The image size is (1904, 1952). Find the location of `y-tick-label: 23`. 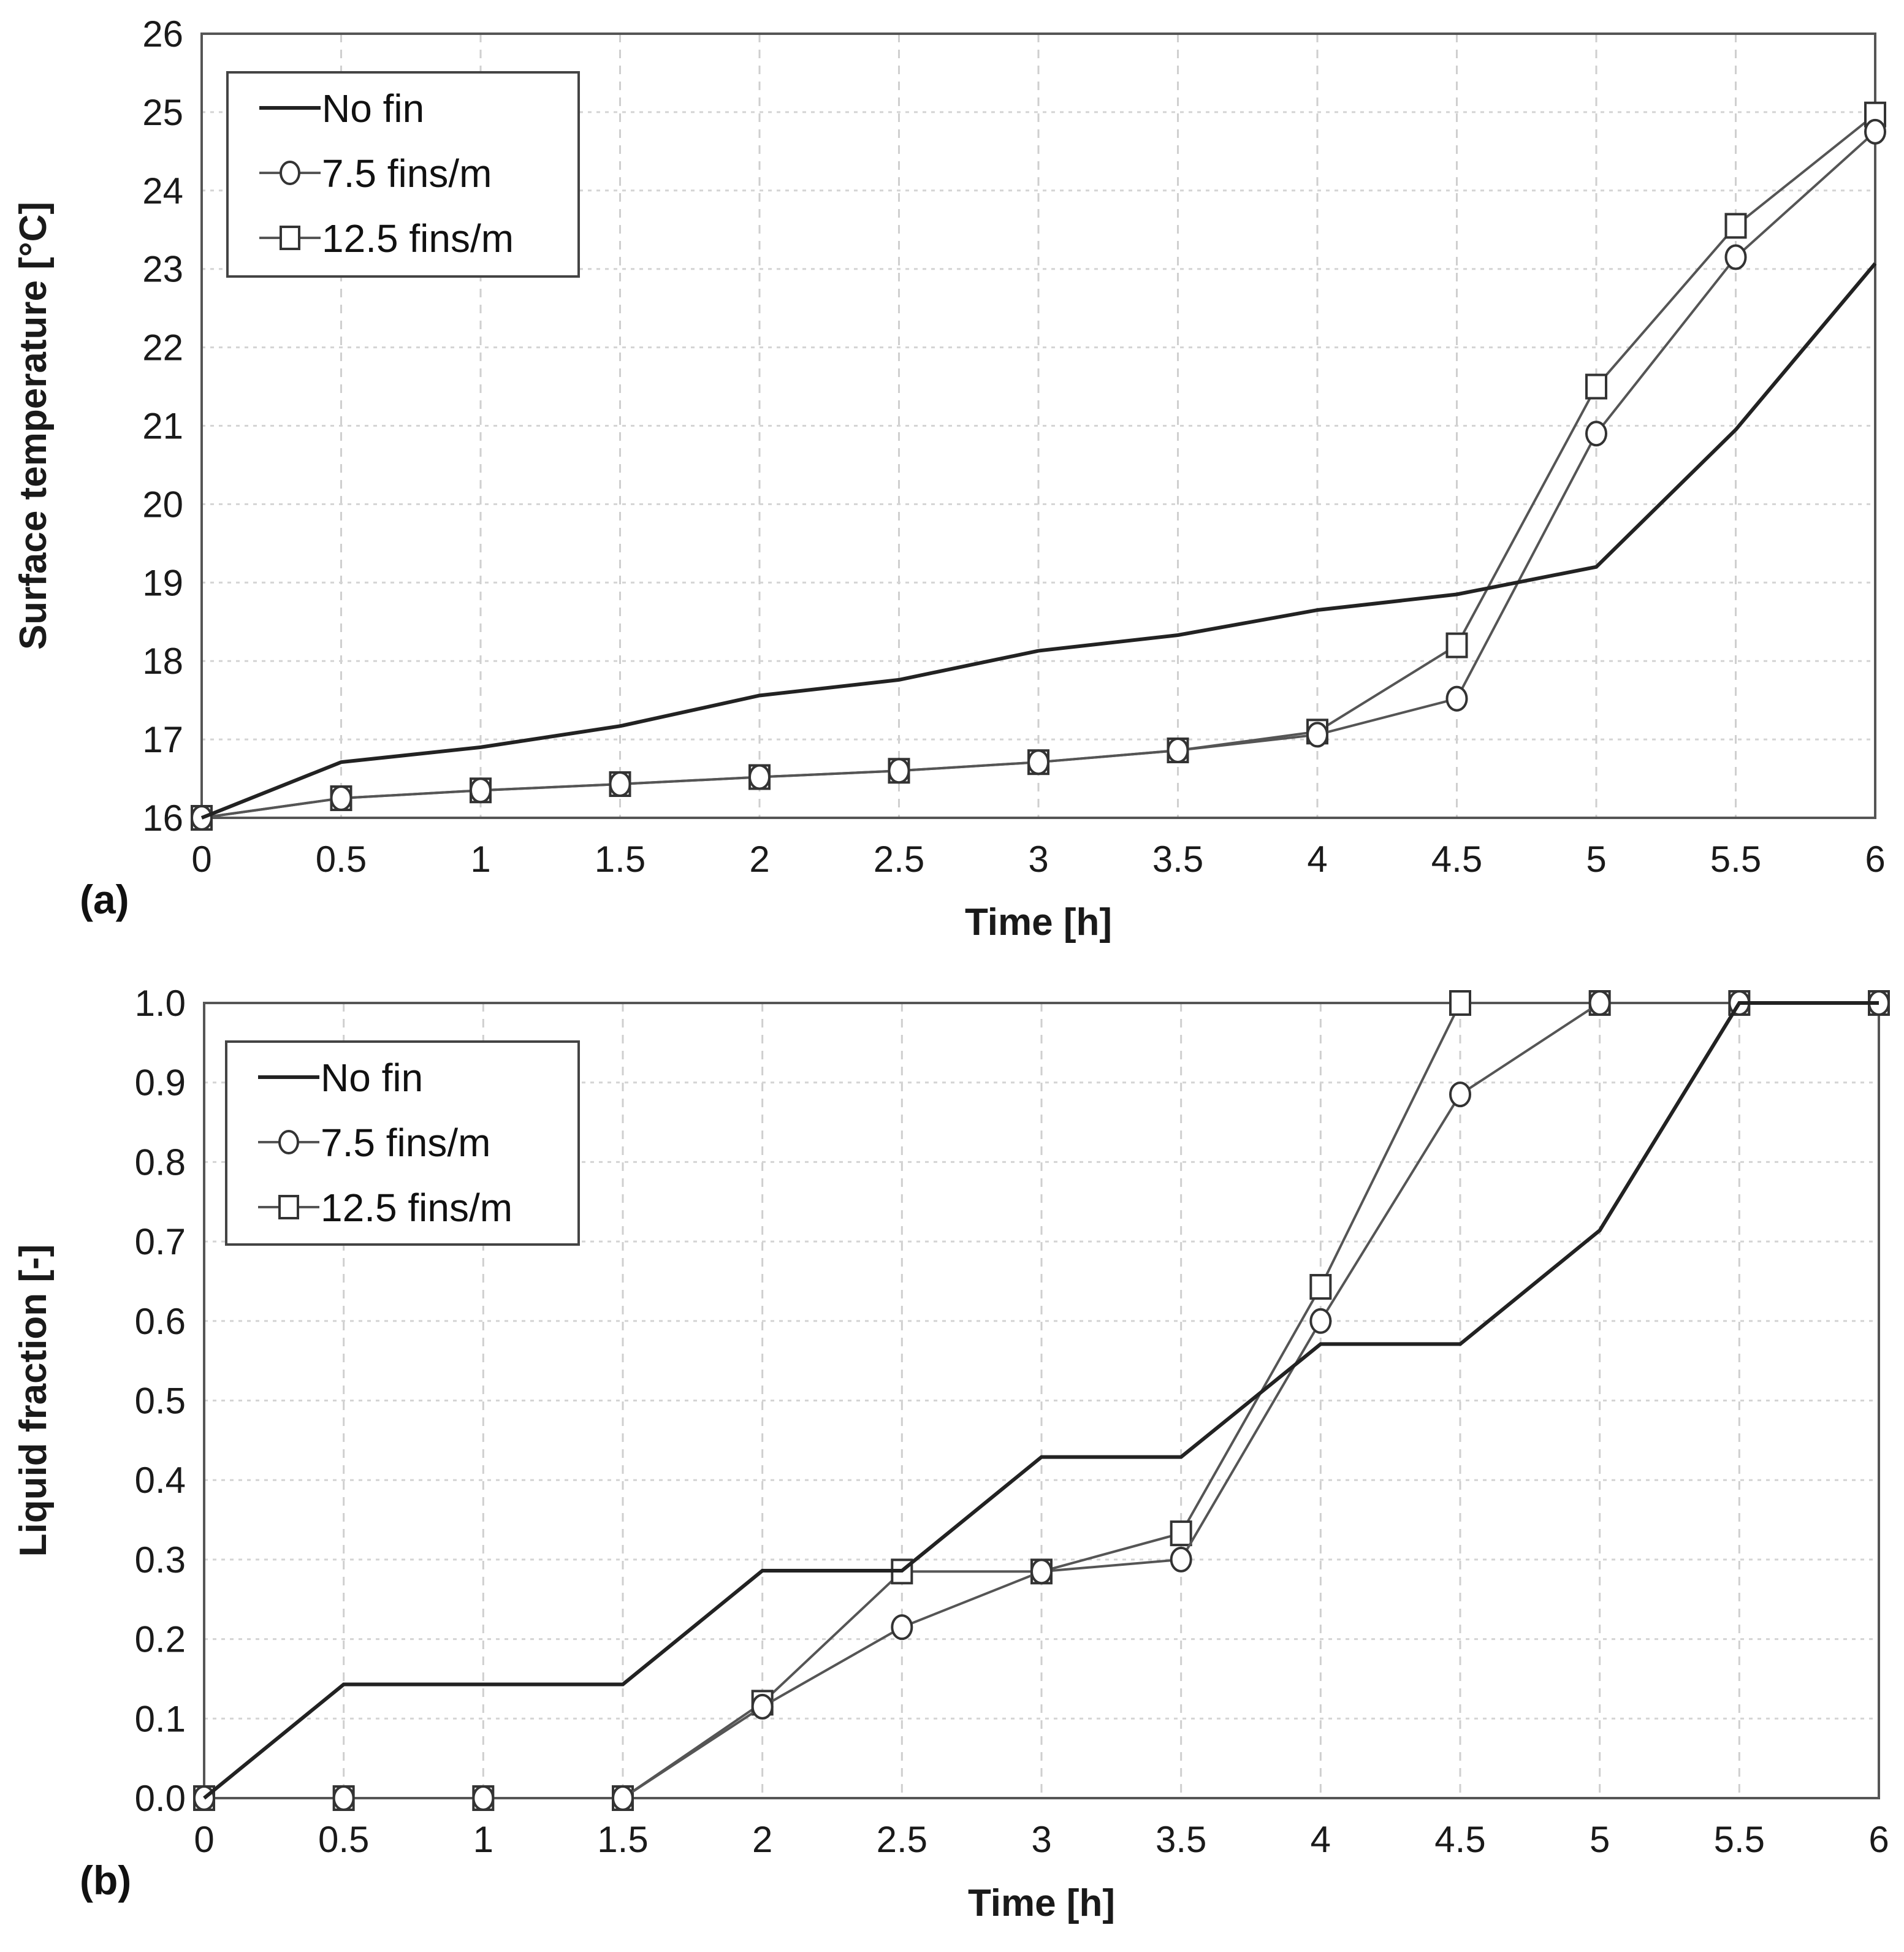

y-tick-label: 23 is located at coordinates (162, 269).